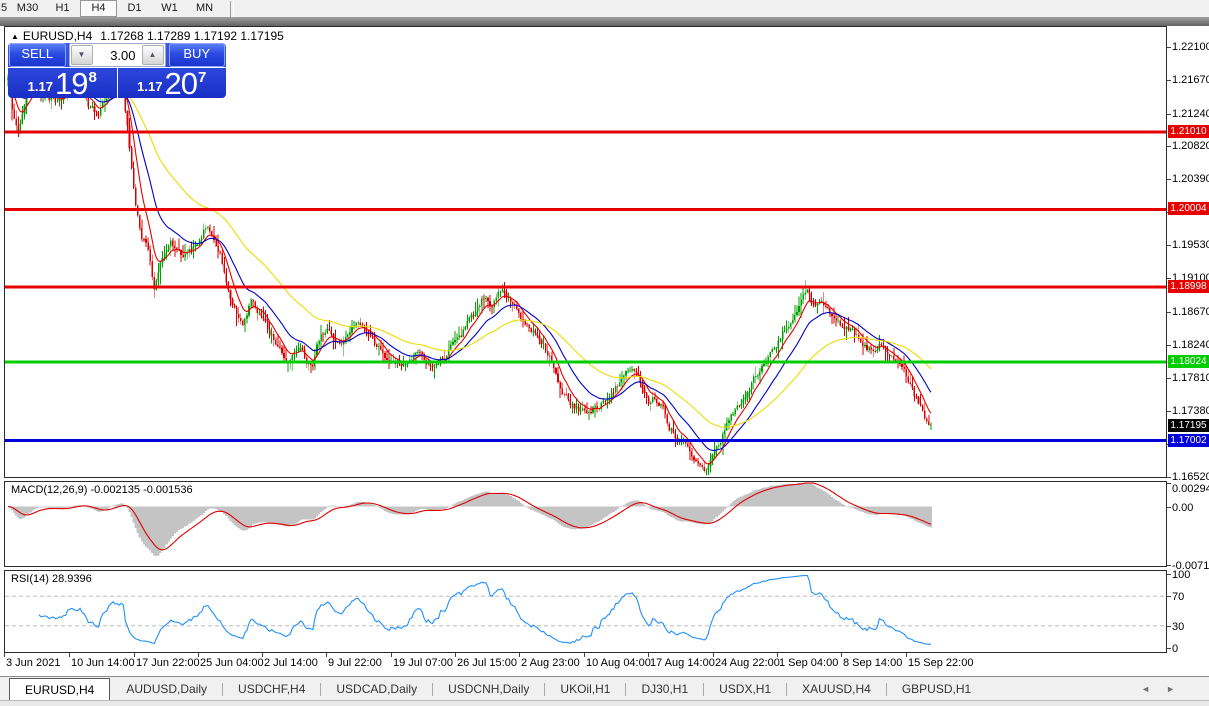 The image size is (1209, 706). Describe the element at coordinates (585, 689) in the screenshot. I see `tab-UKOil-H1: UKOil,H1` at that location.